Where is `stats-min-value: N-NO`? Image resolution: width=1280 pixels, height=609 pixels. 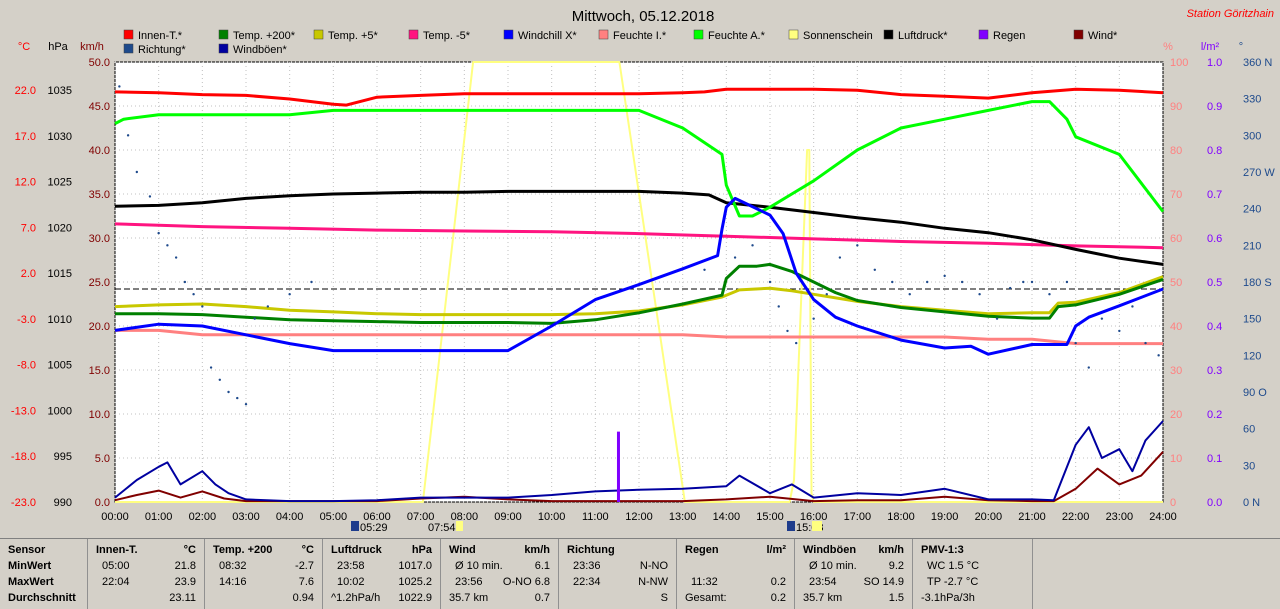
stats-min-value: N-NO is located at coordinates (653, 566).